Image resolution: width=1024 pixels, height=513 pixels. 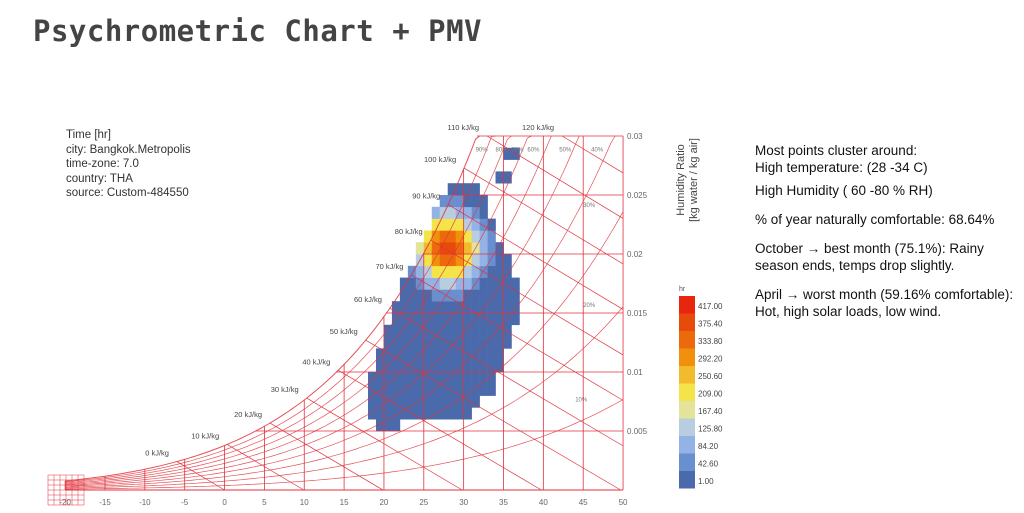 I want to click on y-tick-label: 0.025, so click(x=637, y=195).